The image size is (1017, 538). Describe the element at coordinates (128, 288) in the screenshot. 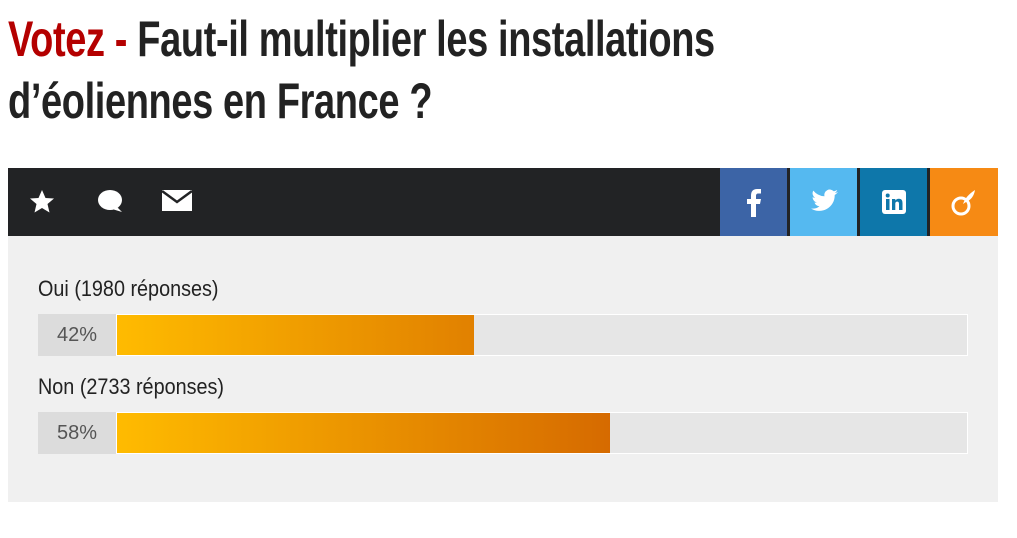

I see `option-label: Oui (1980 réponses)` at that location.